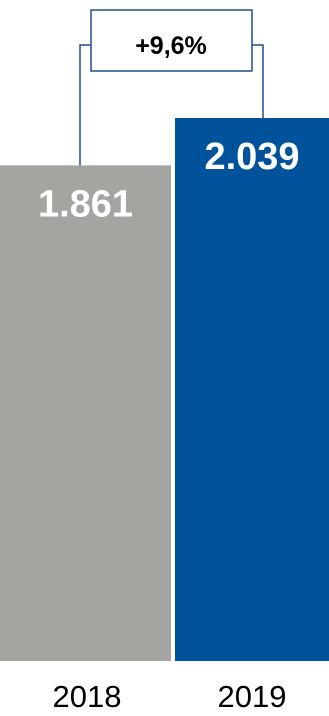  I want to click on x-tick-2019: 2019, so click(252, 696).